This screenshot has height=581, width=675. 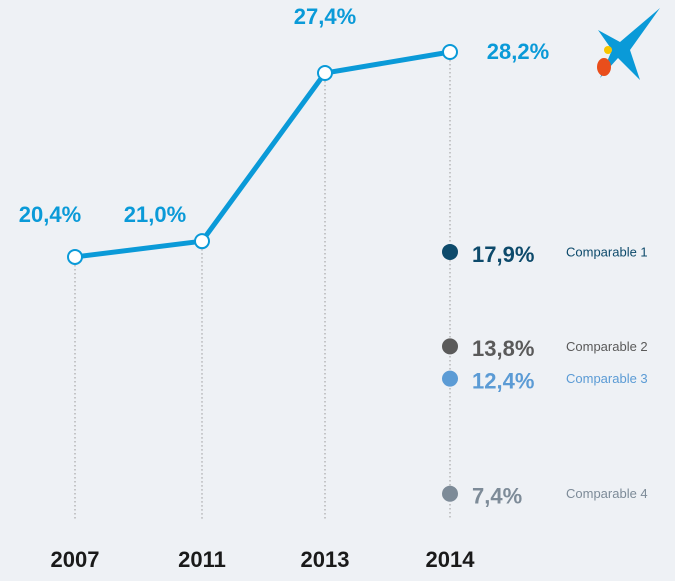 What do you see at coordinates (607, 378) in the screenshot?
I see `comparable-name: Comparable 3` at bounding box center [607, 378].